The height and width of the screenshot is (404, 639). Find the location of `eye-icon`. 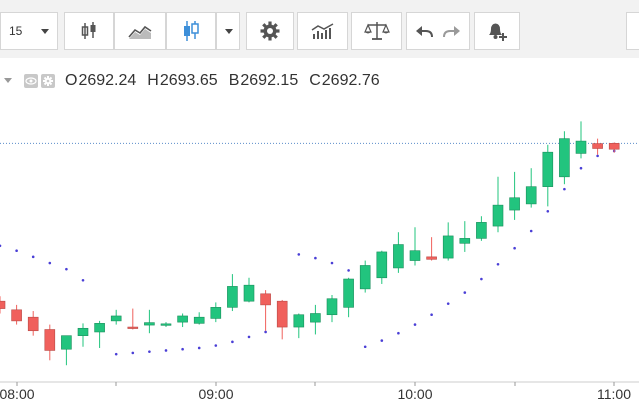

eye-icon is located at coordinates (31, 81).